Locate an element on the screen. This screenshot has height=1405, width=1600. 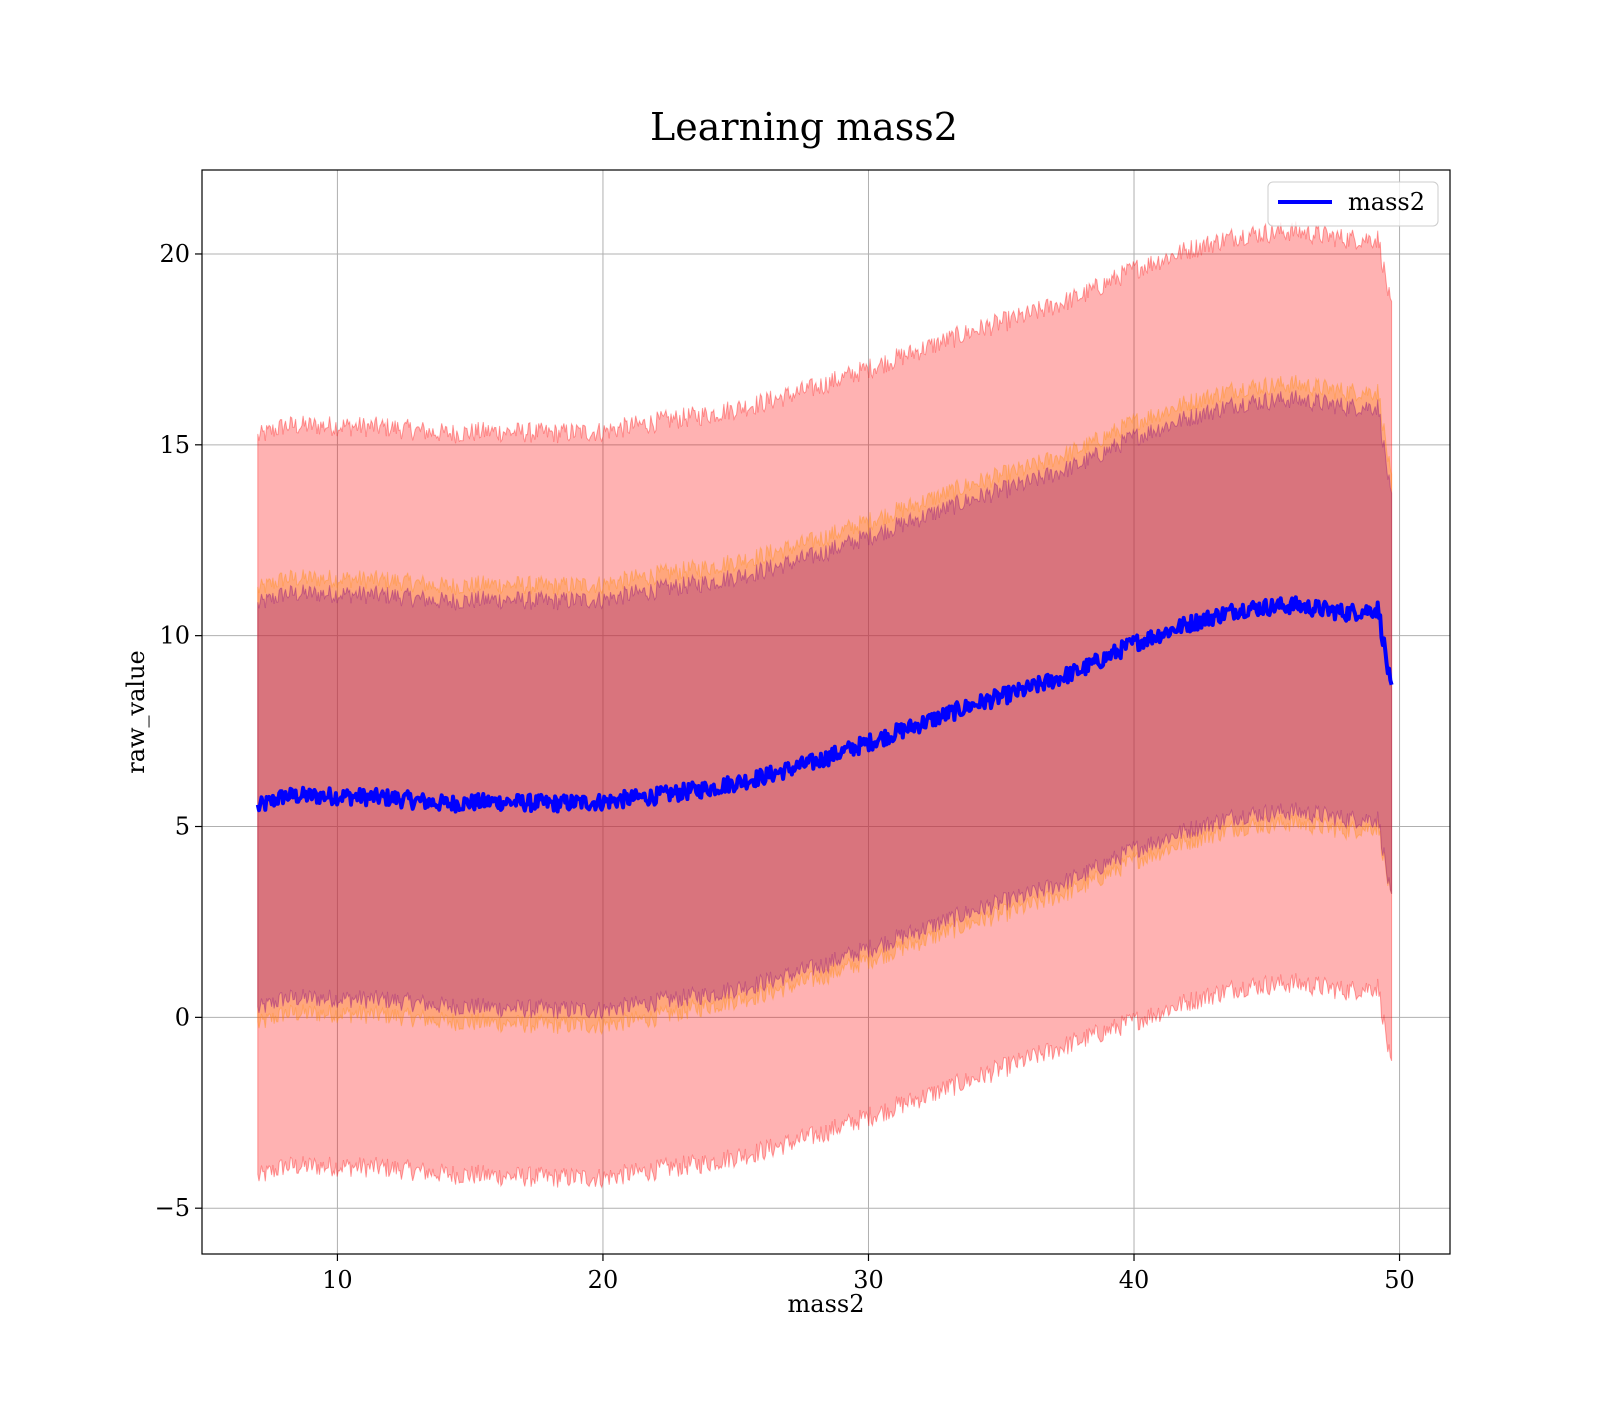
x-axis: 10 20 30 40 50 is located at coordinates (868, 1274).